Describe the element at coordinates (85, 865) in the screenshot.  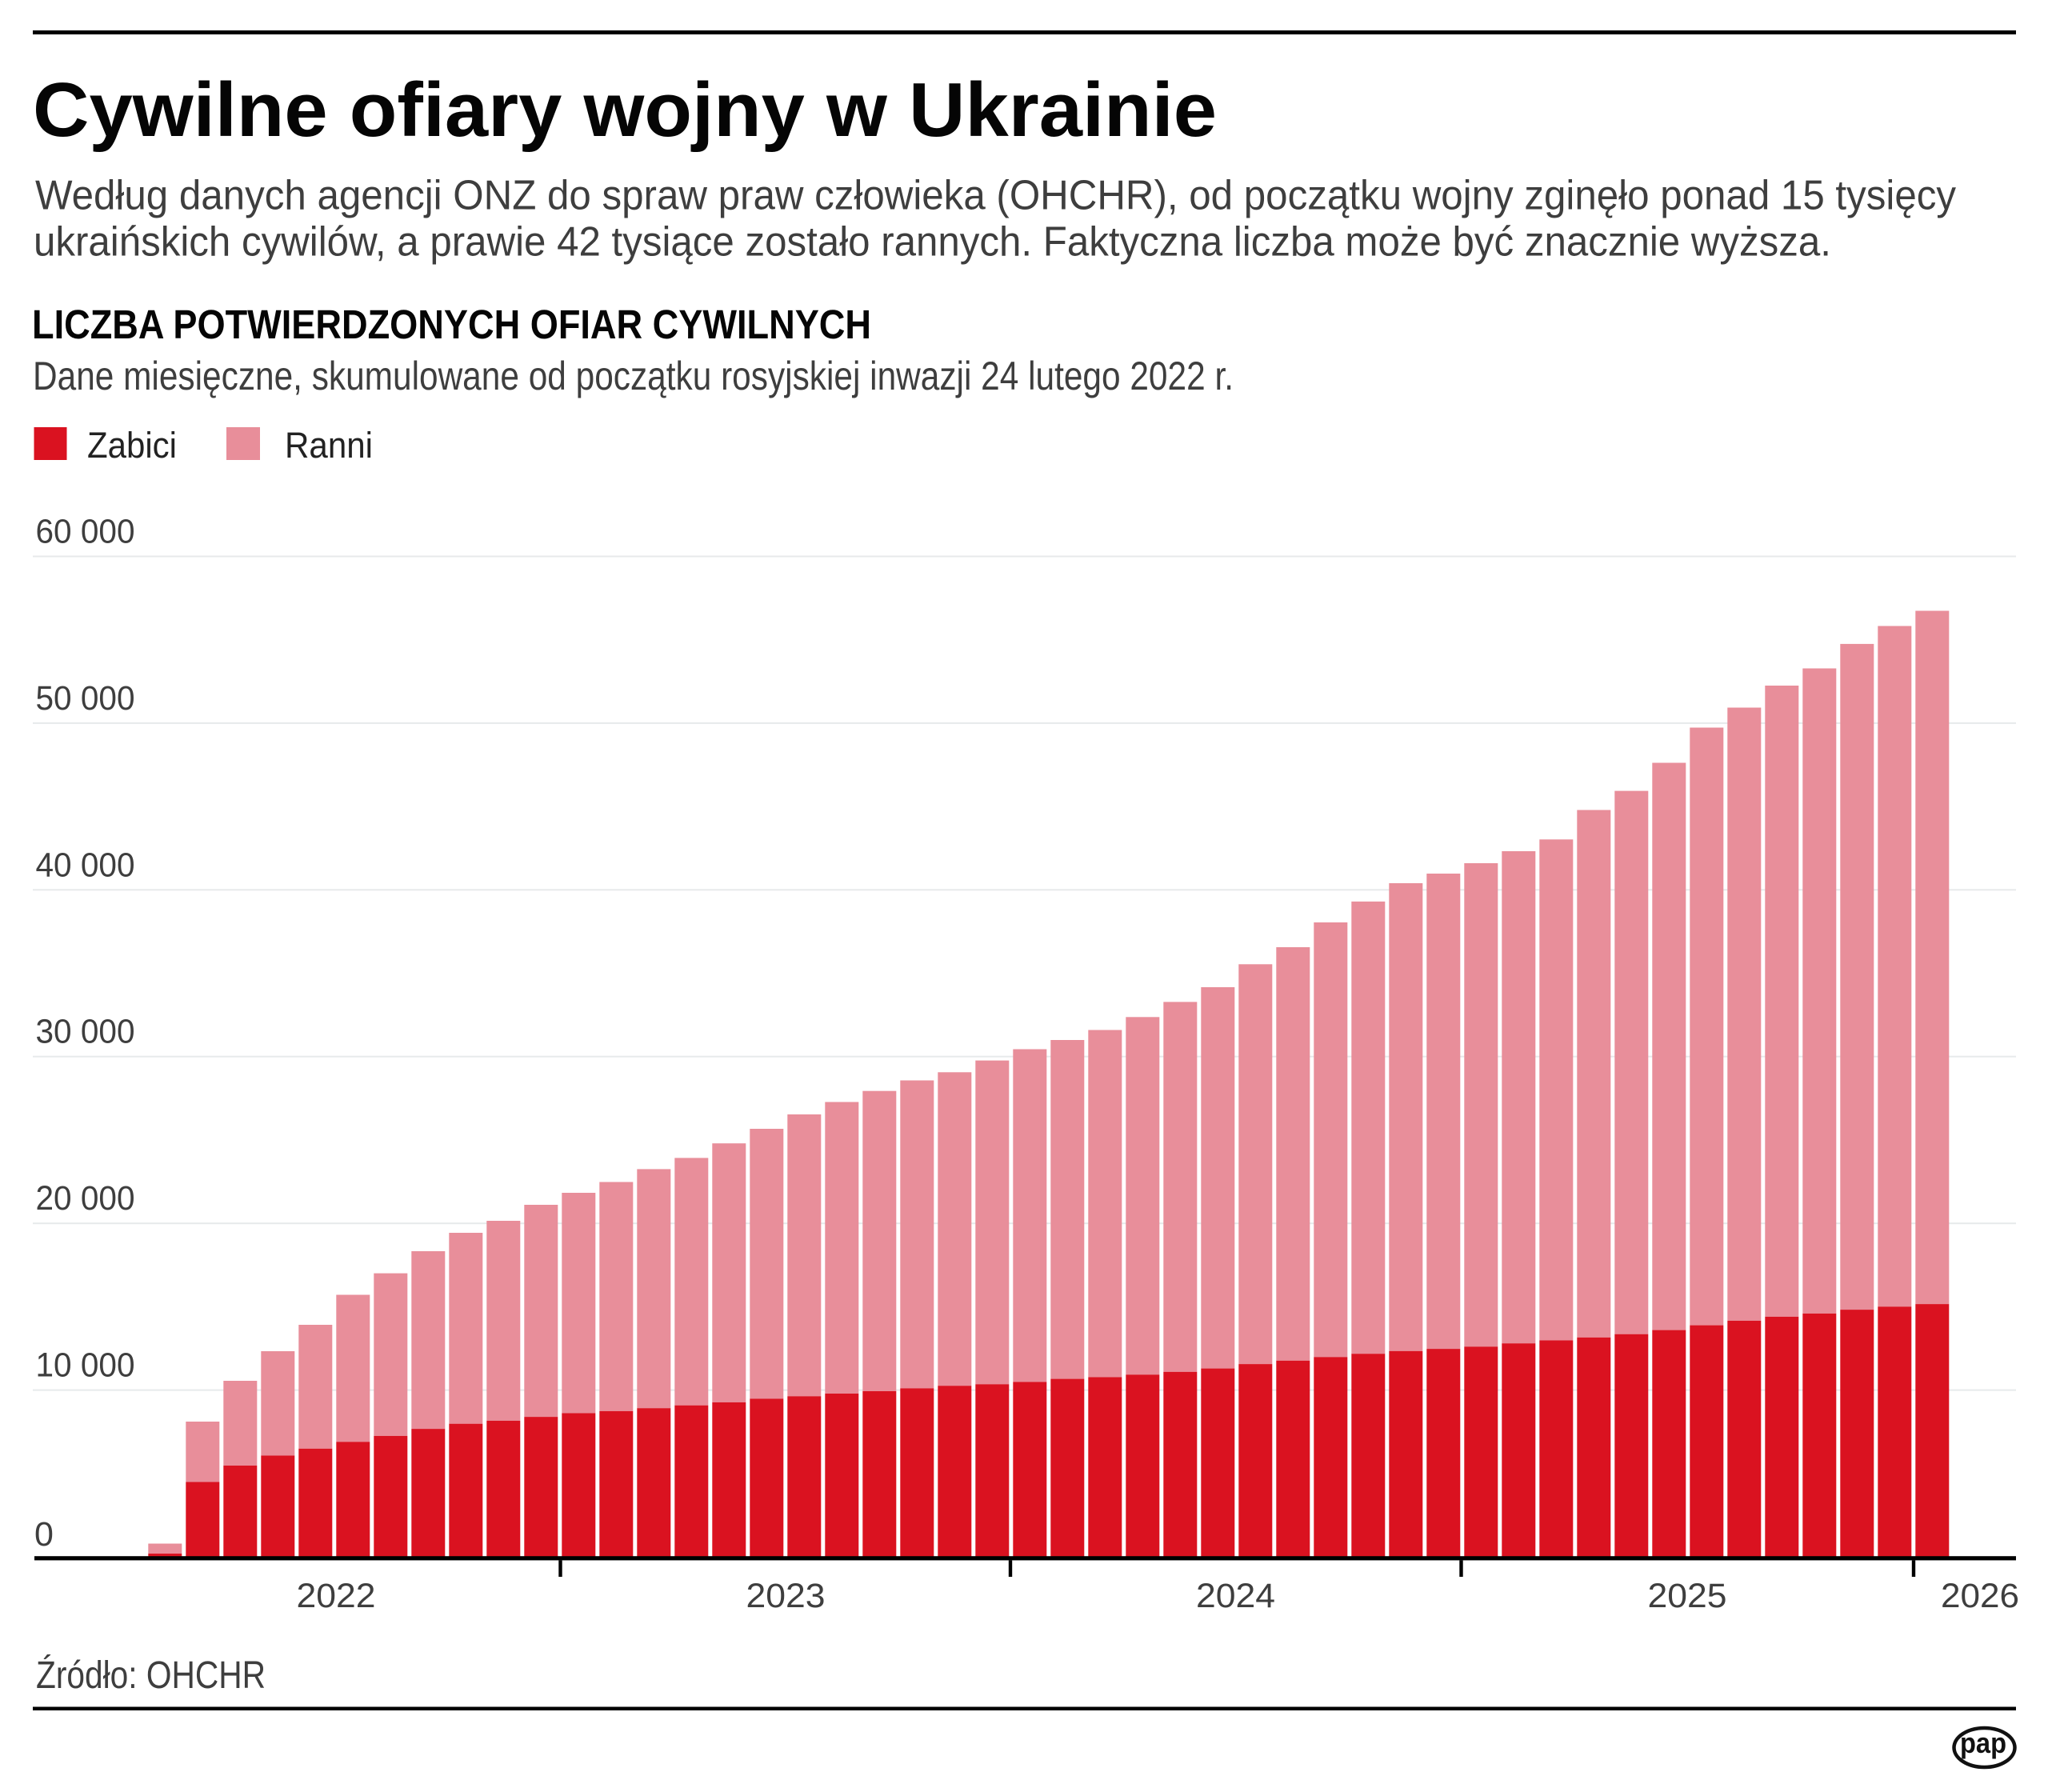
I see `svg-text: 40 000` at that location.